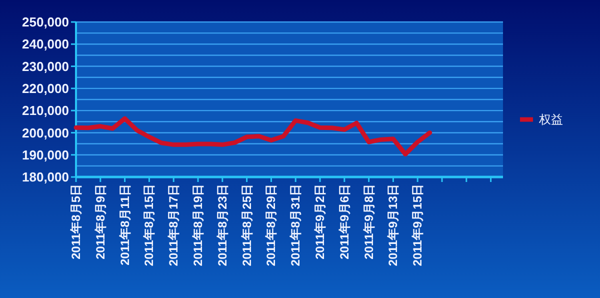  Describe the element at coordinates (320, 222) in the screenshot. I see `x-tick-label: 2011年9月2日` at that location.